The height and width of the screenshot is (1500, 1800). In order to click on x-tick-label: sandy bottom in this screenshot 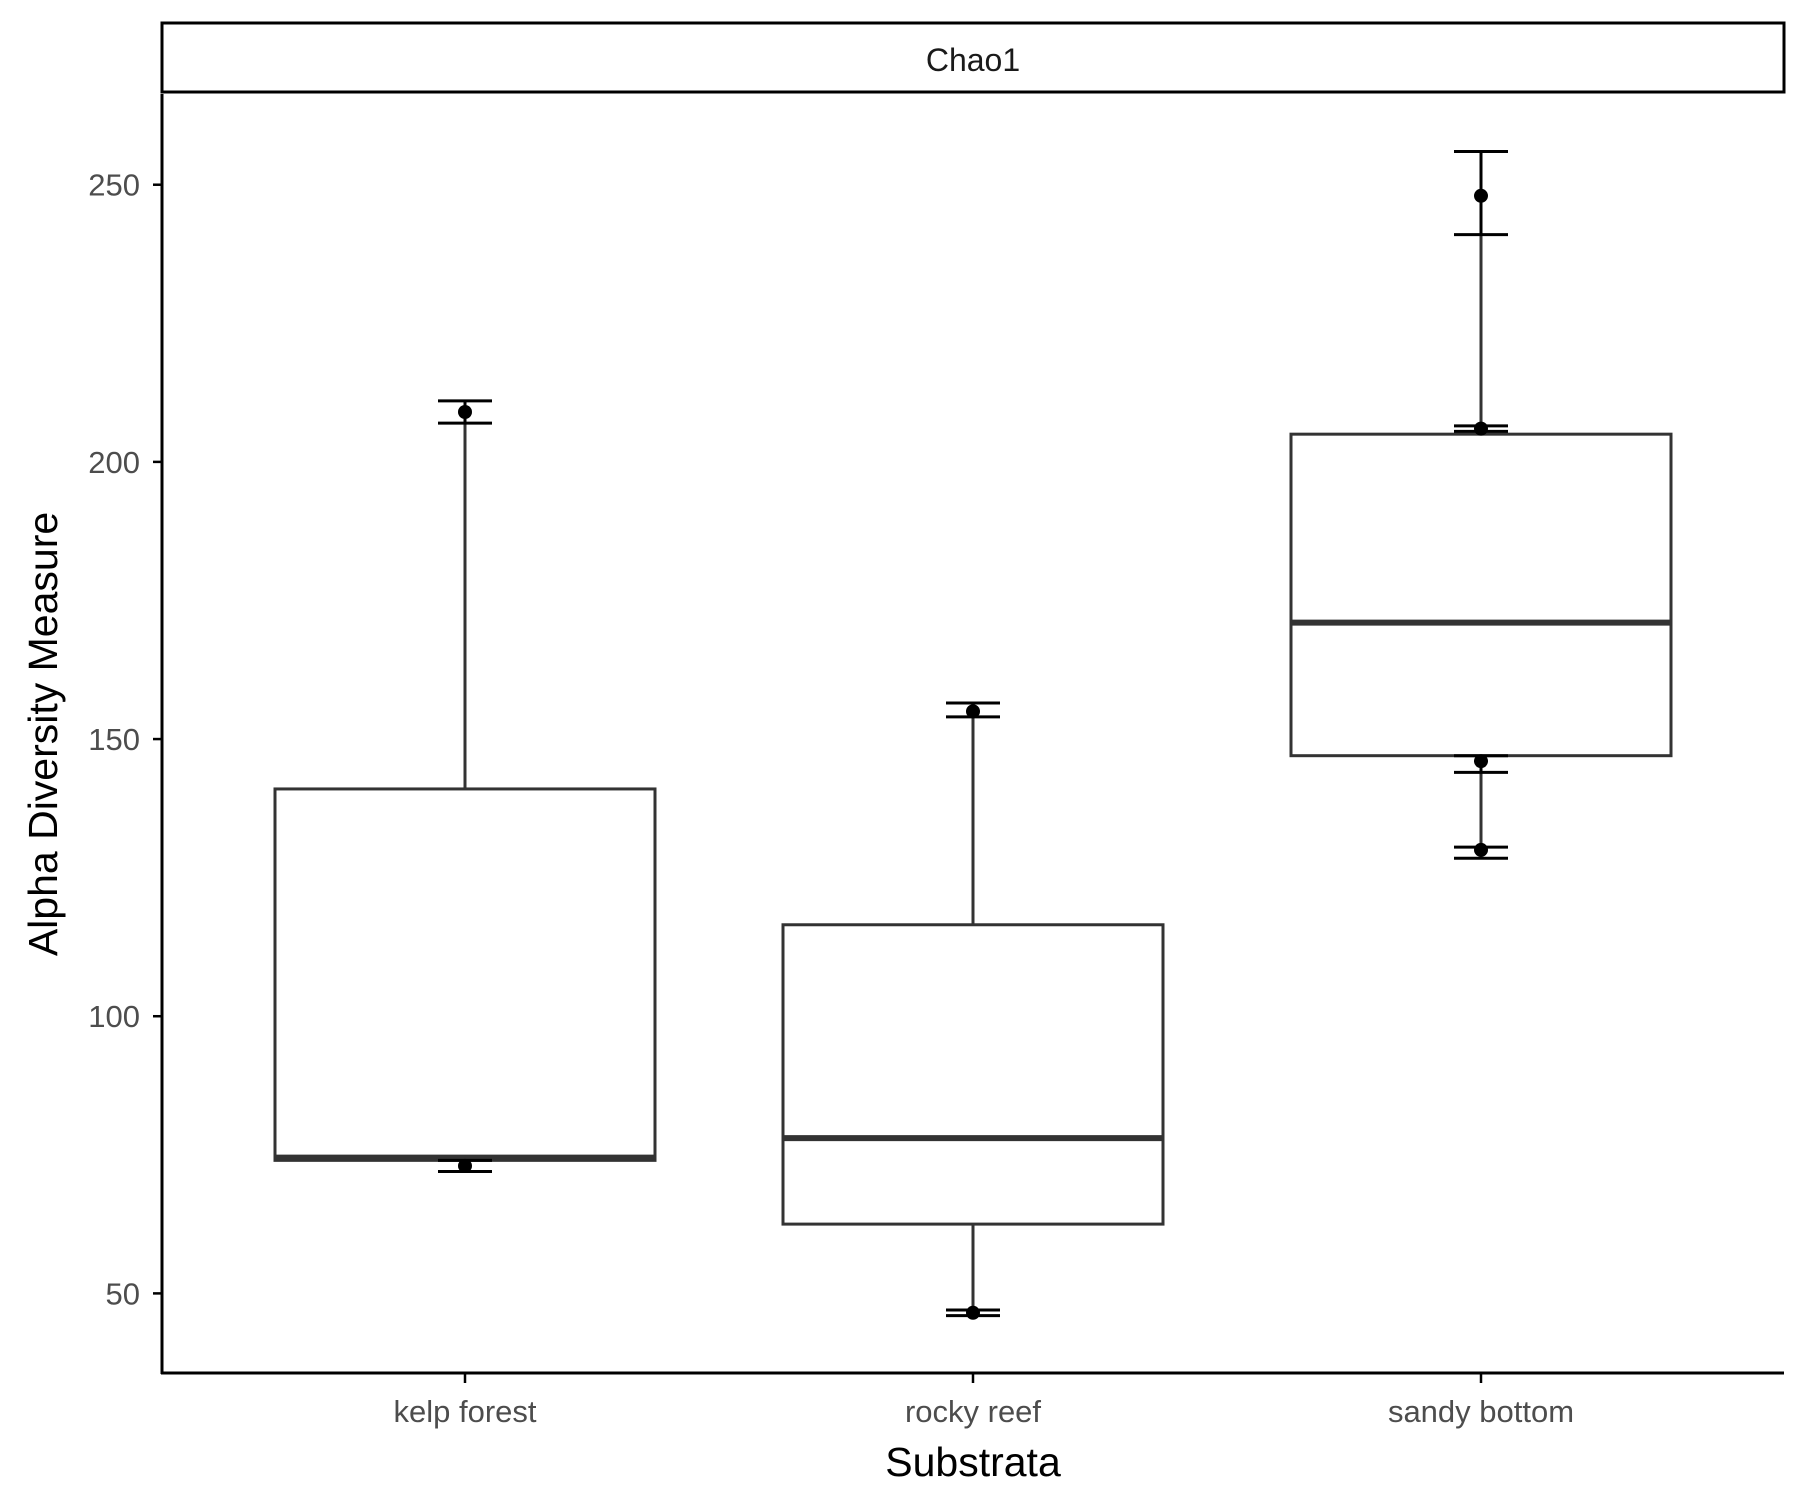, I will do `click(1481, 1411)`.